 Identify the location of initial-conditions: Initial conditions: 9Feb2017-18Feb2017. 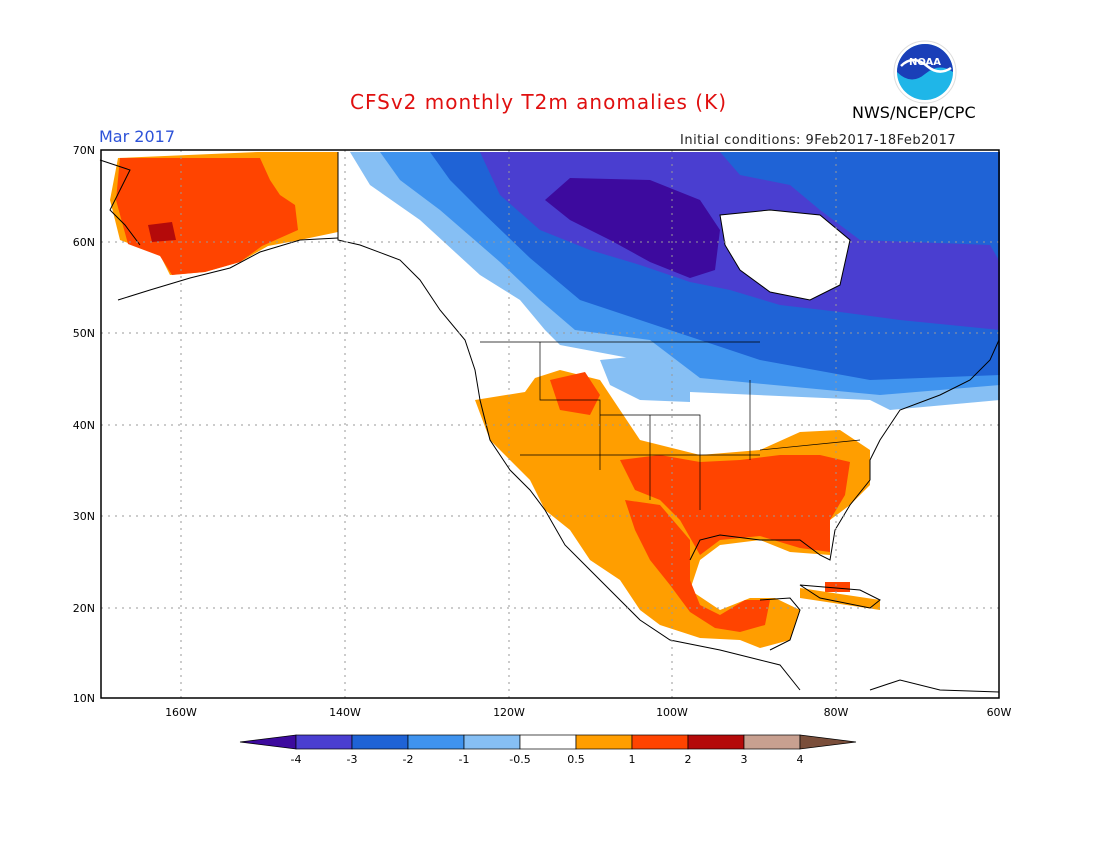
(818, 140).